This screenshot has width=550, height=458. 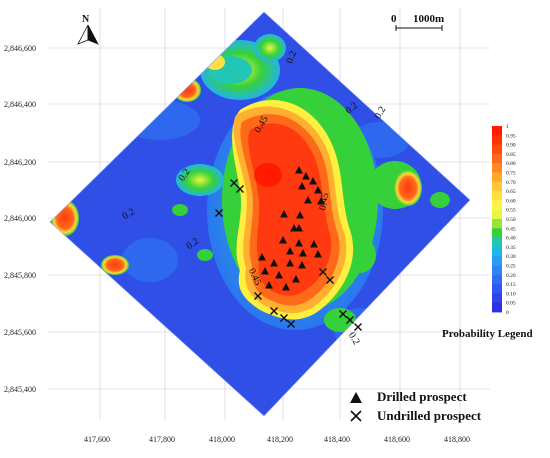 What do you see at coordinates (280, 439) in the screenshot?
I see `x-tick-label: 418,200` at bounding box center [280, 439].